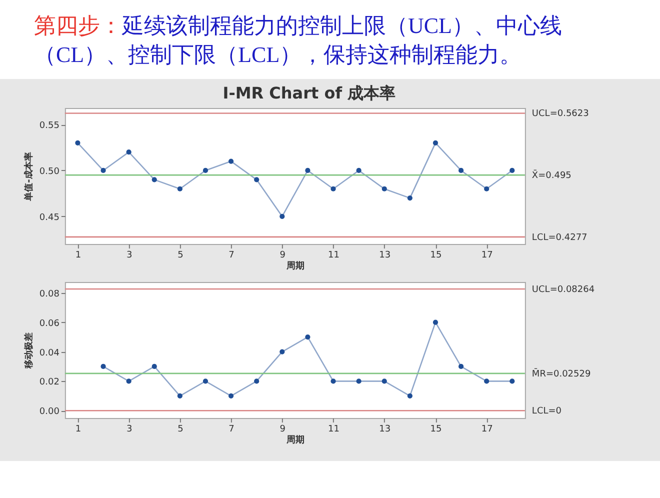 This screenshot has width=660, height=498. I want to click on ref-line-label: LCL=0.4277, so click(560, 237).